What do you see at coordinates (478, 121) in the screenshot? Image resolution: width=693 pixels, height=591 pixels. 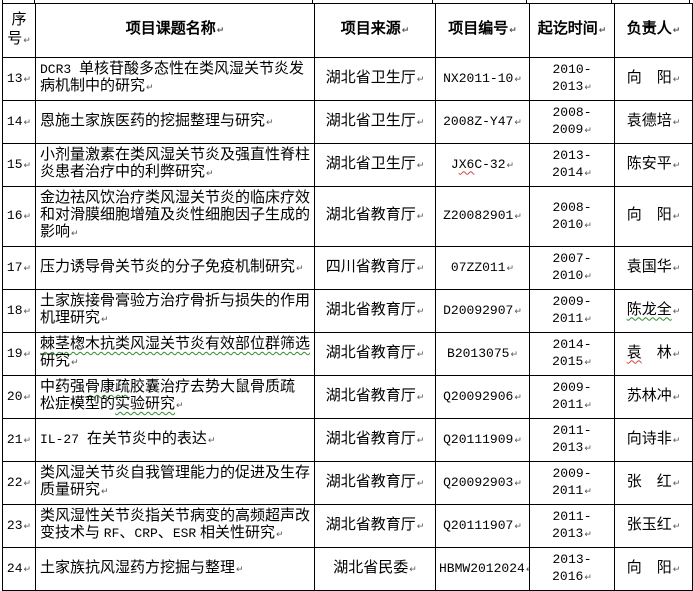 I see `text-segment: 2008Z-Y47` at bounding box center [478, 121].